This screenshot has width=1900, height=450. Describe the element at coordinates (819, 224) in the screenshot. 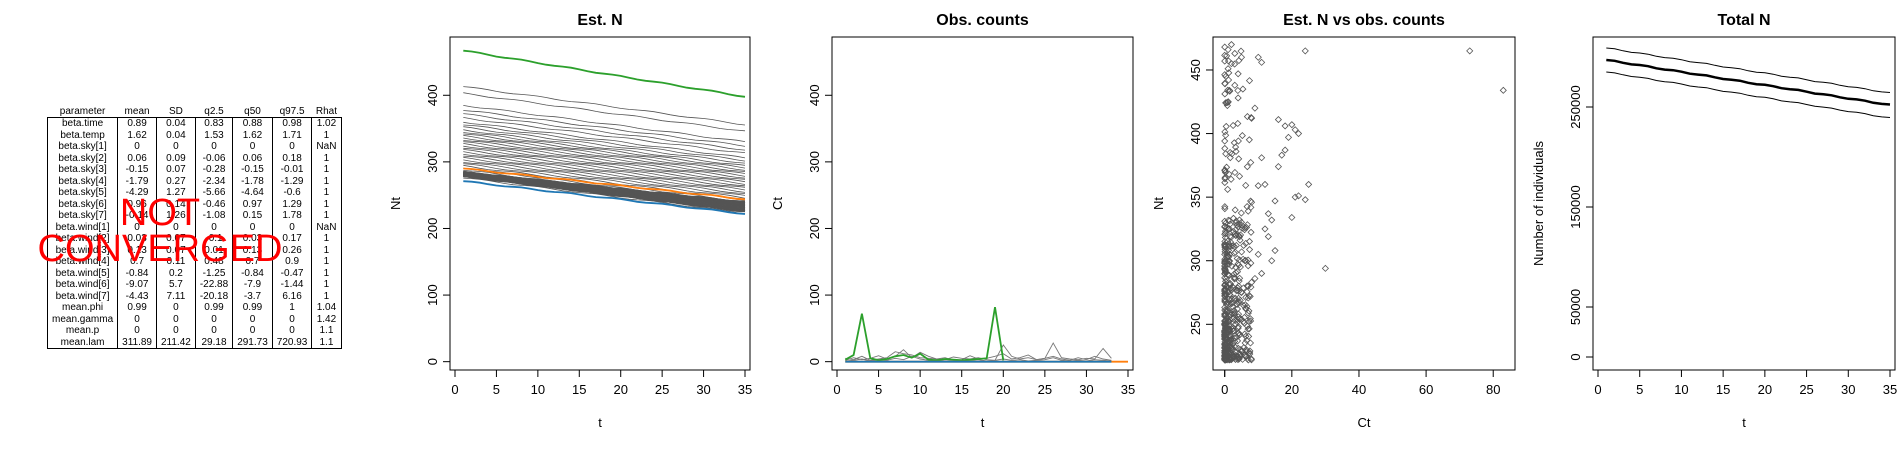

I see `y-axis: 0 100 200 300 400` at that location.